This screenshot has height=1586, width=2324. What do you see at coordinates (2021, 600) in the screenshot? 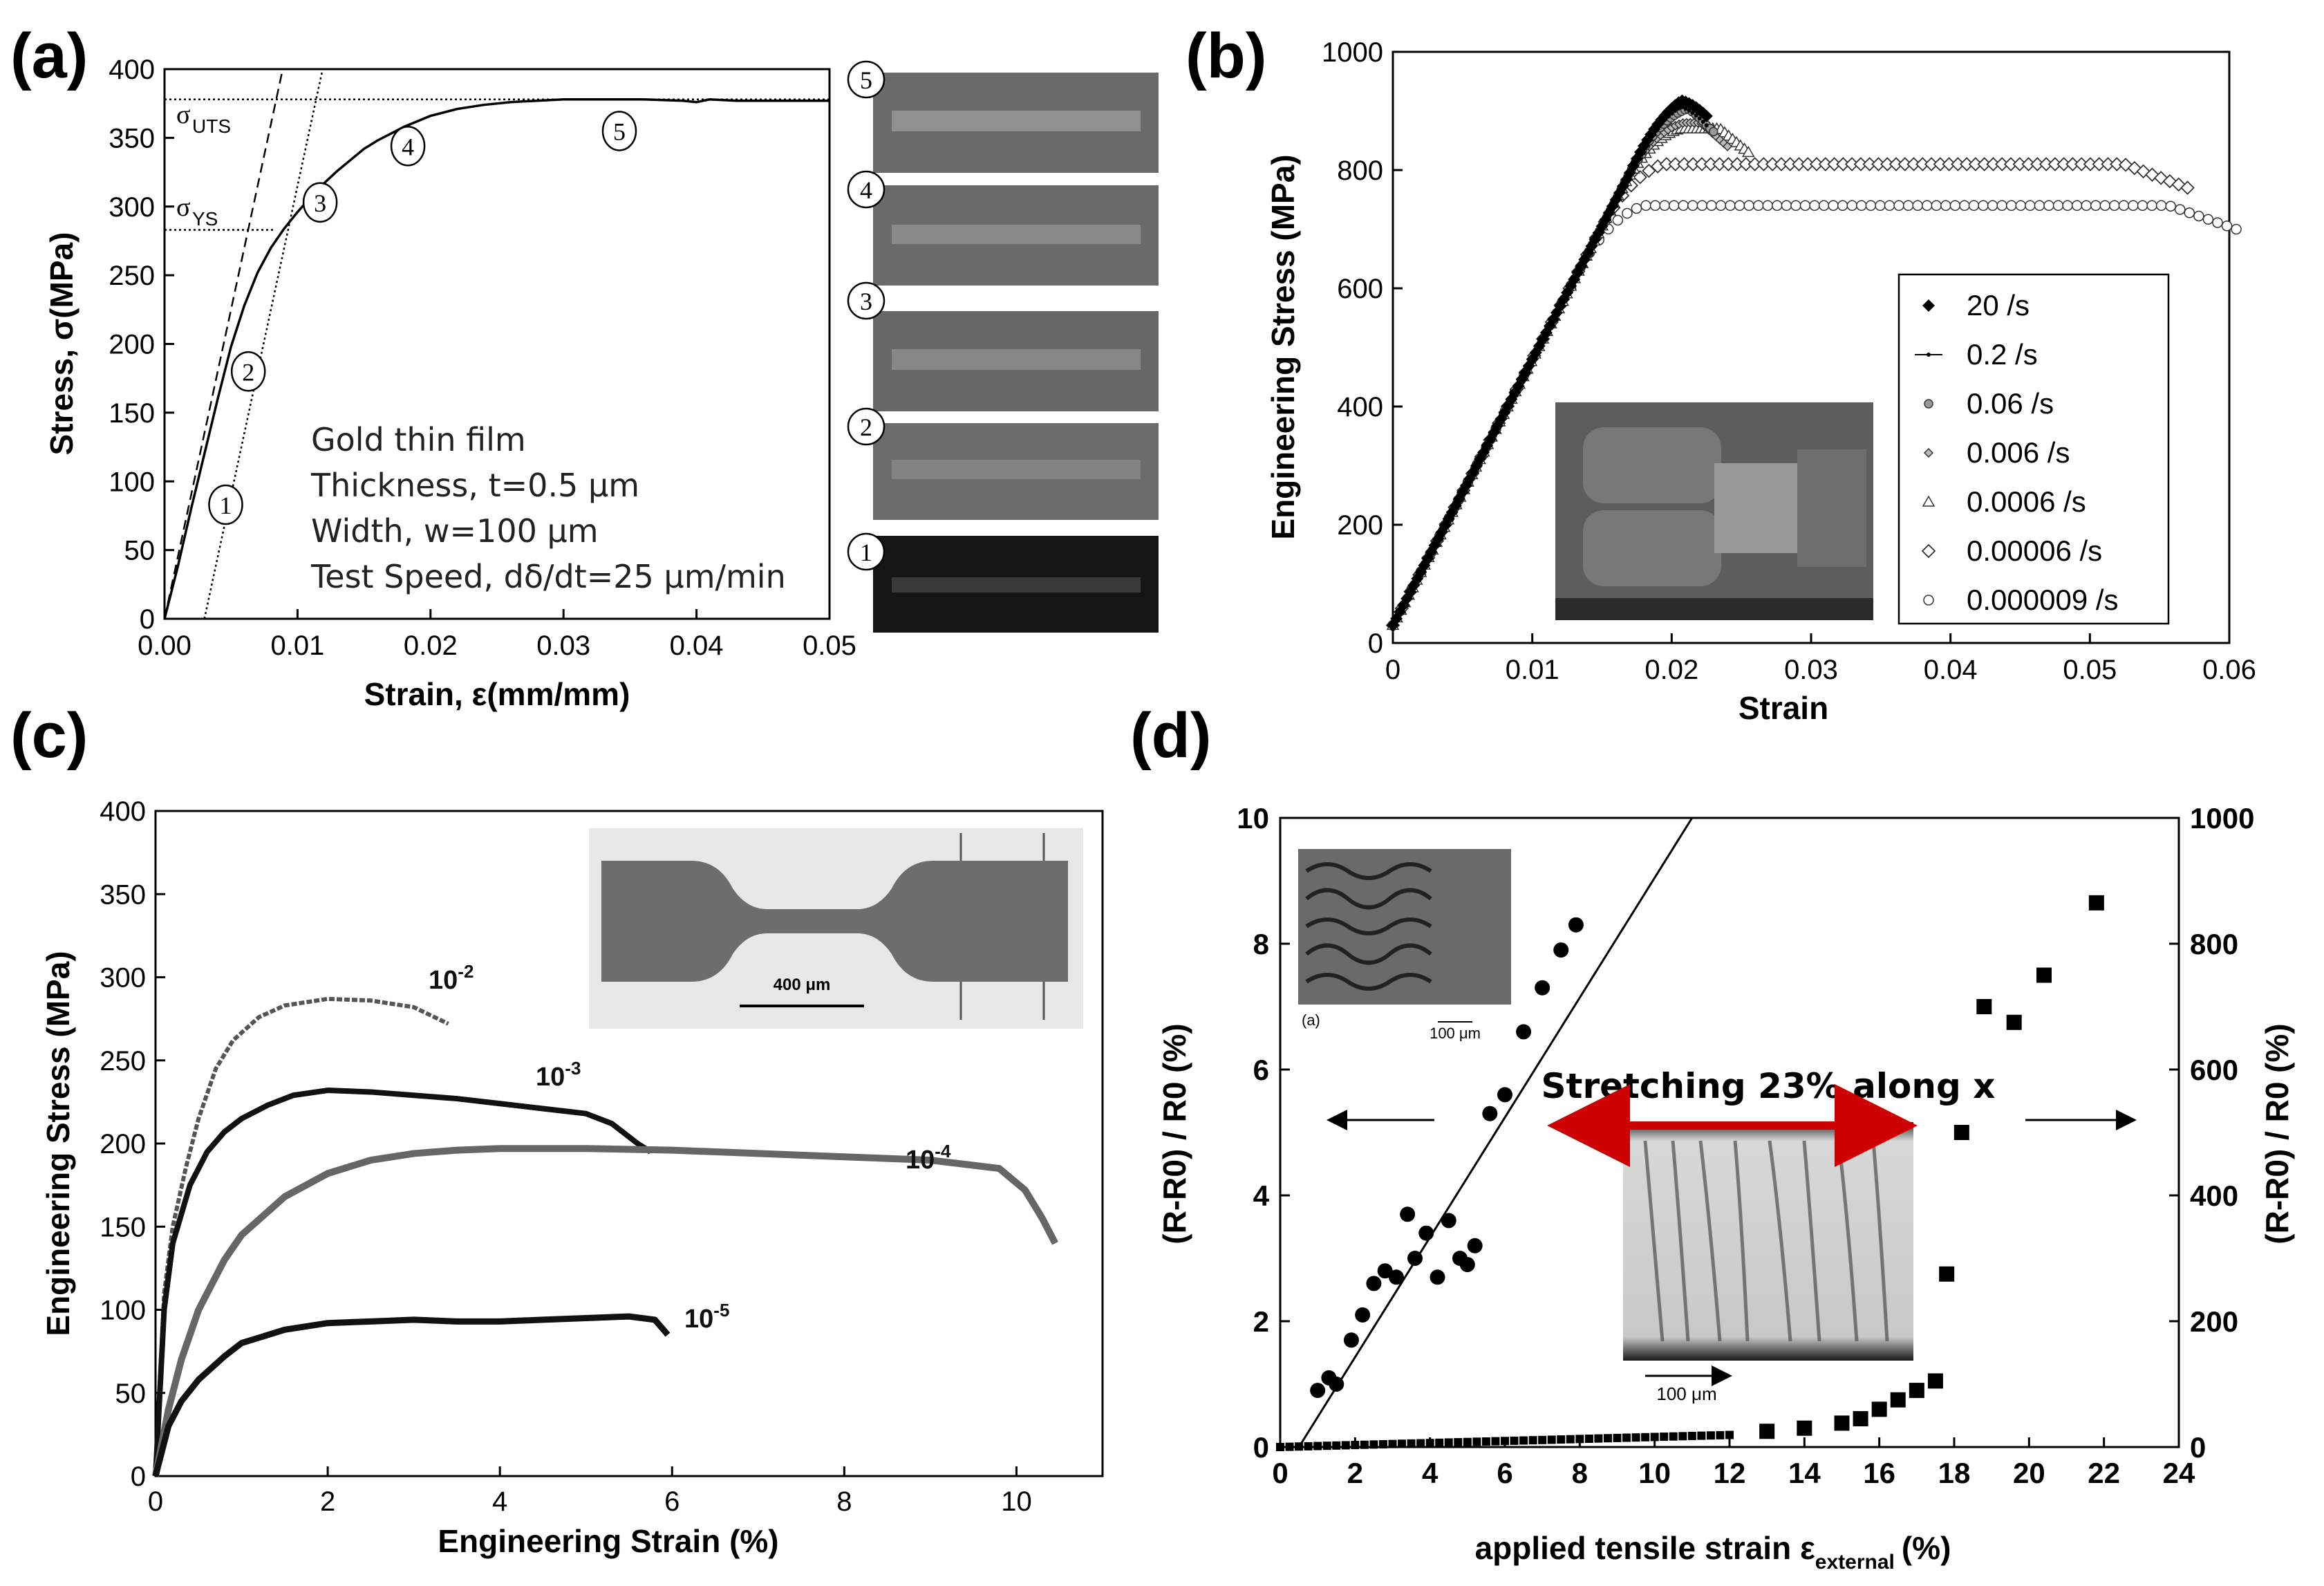
I see `panel-b-legend-item: 0.000009 /s` at bounding box center [2021, 600].